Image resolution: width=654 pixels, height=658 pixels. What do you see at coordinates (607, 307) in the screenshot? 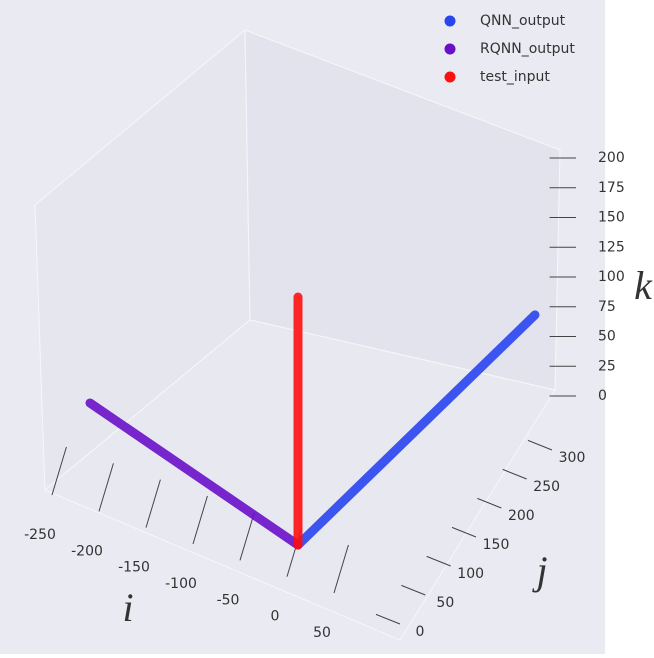
I see `undefined-tick-label: 75` at bounding box center [607, 307].